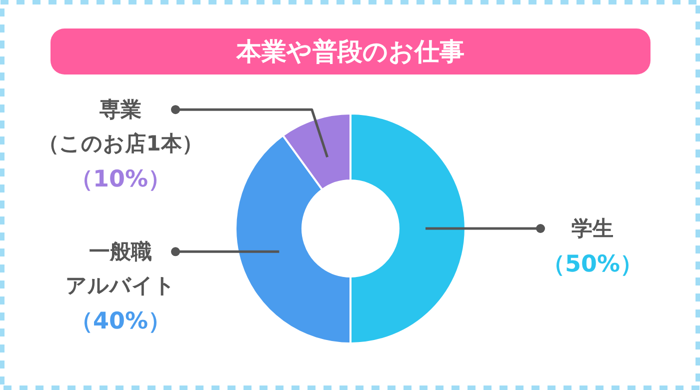 Image resolution: width=700 pixels, height=390 pixels. What do you see at coordinates (121, 269) in the screenshot?
I see `slice-label: 一般職アルバイト` at bounding box center [121, 269].